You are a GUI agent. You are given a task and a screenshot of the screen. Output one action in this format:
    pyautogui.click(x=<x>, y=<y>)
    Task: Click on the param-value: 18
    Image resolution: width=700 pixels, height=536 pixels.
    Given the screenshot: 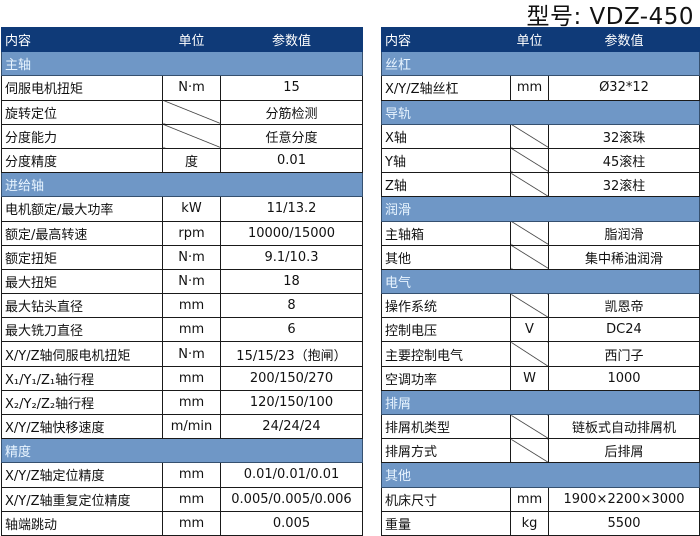 What is the action you would take?
    pyautogui.click(x=291, y=281)
    